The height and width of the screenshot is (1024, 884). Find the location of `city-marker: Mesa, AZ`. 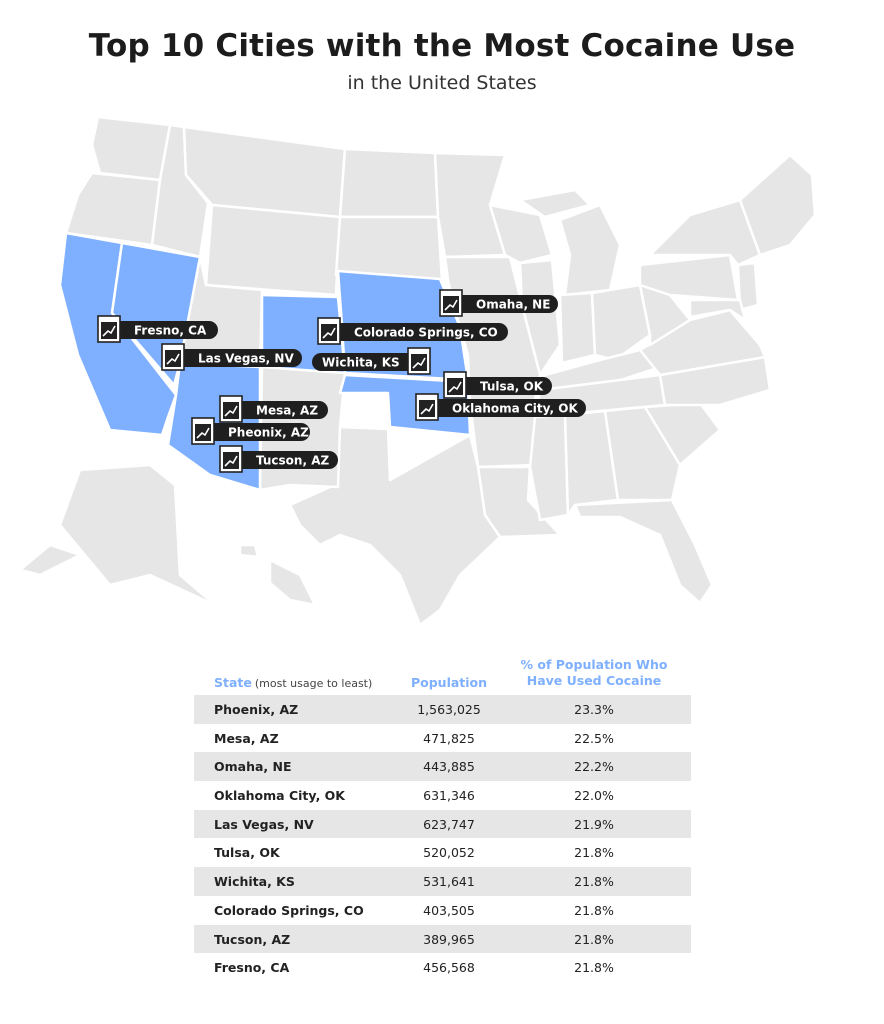

city-marker: Mesa, AZ is located at coordinates (273, 409).